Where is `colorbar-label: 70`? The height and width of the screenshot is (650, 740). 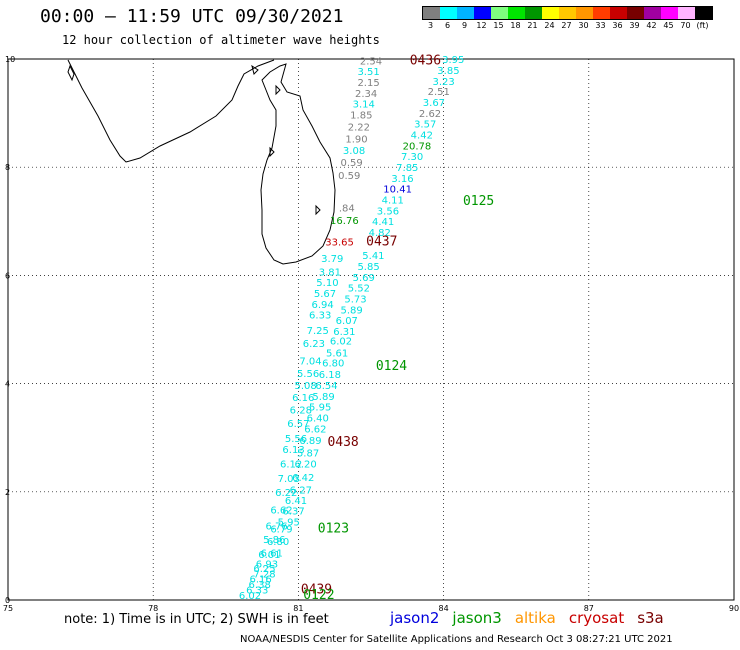 colorbar-label: 70 is located at coordinates (685, 25).